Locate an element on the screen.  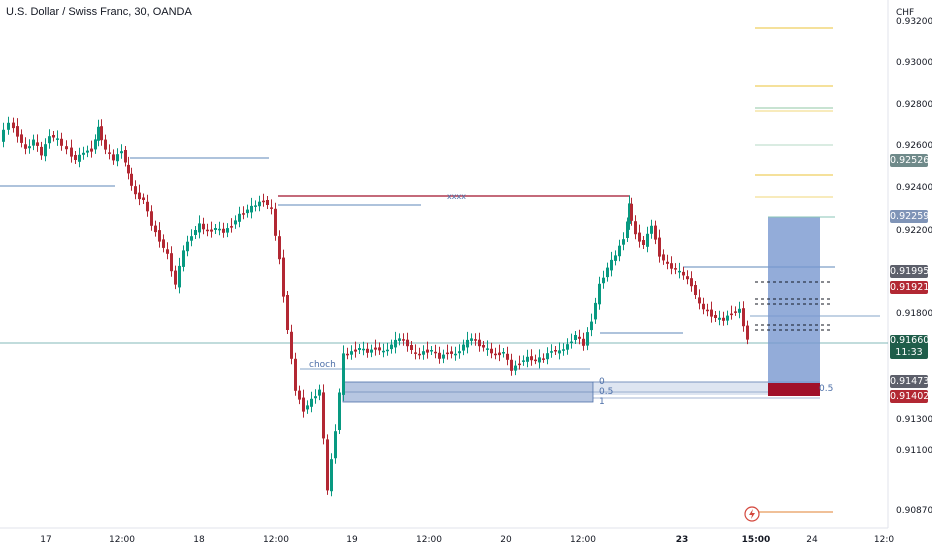
price-tick: 0.91300 is located at coordinates (914, 420).